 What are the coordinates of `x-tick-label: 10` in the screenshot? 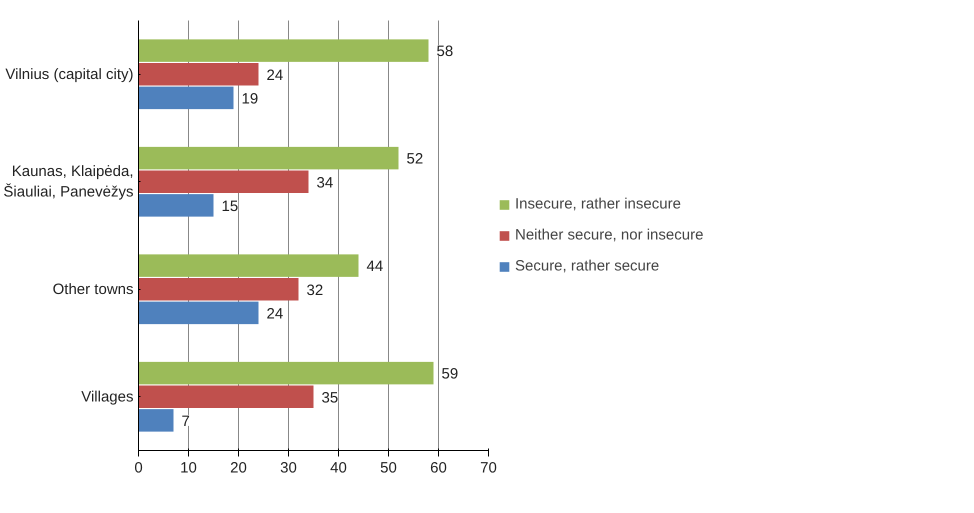 It's located at (188, 468).